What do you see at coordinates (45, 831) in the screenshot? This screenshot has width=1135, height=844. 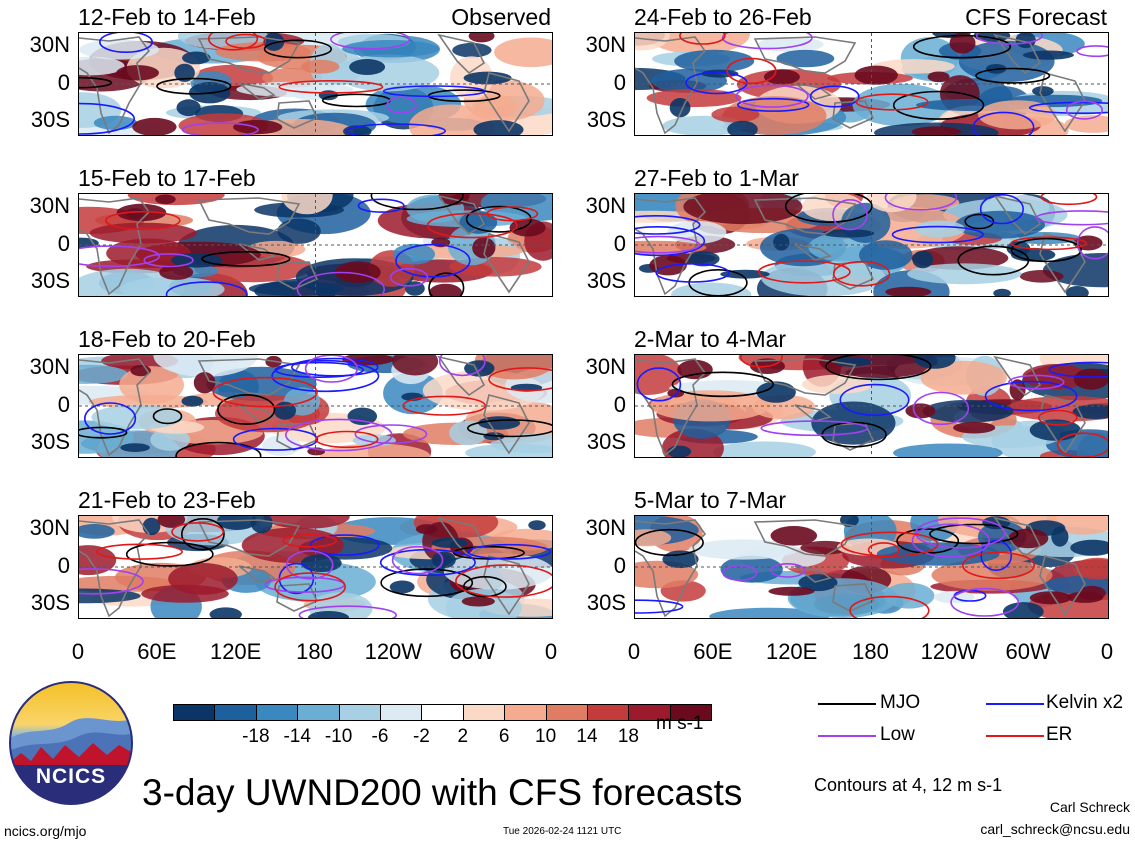 I see `footer-site: ncics.org/mjo` at bounding box center [45, 831].